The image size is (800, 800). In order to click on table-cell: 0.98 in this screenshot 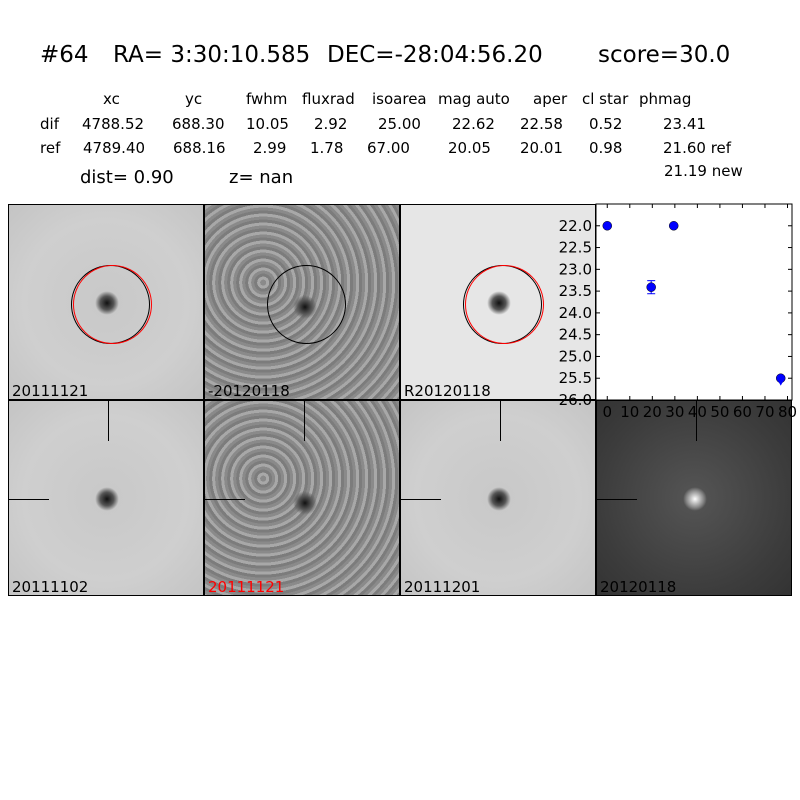, I will do `click(606, 148)`.